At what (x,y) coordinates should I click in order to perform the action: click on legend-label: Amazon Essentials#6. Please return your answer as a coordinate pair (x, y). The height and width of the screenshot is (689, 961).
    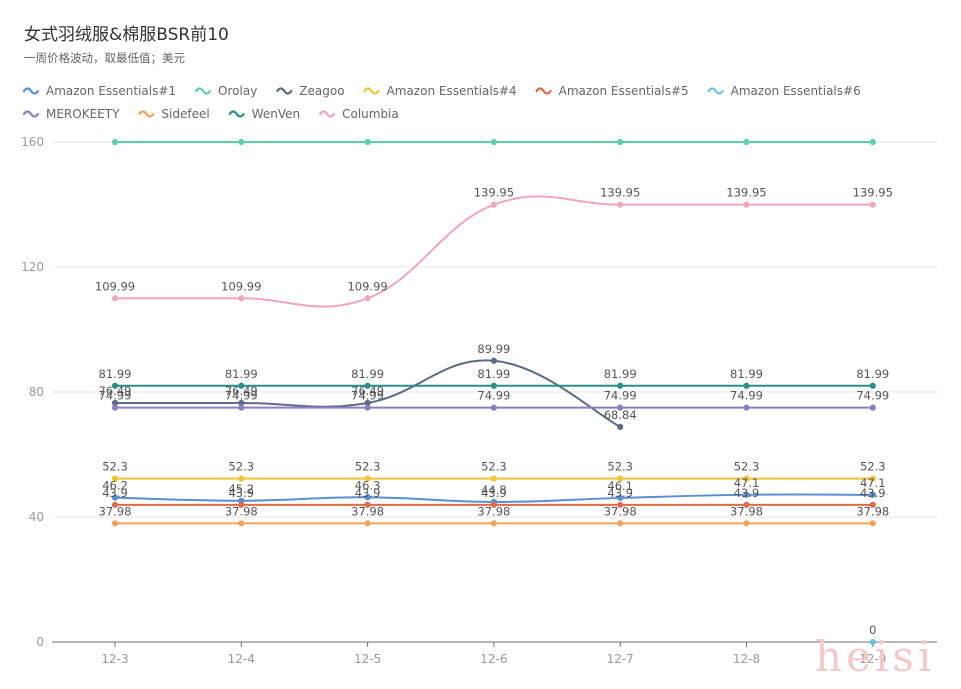
    Looking at the image, I should click on (796, 91).